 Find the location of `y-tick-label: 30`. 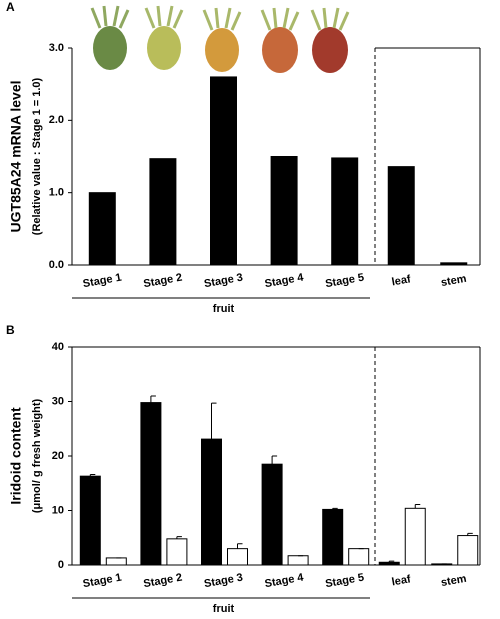

y-tick-label: 30 is located at coordinates (58, 401).